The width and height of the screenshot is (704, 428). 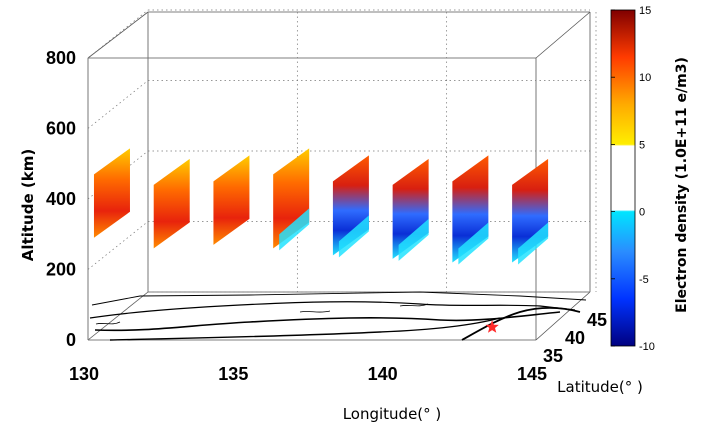 I want to click on y-tick-3: 600, so click(x=61, y=129).